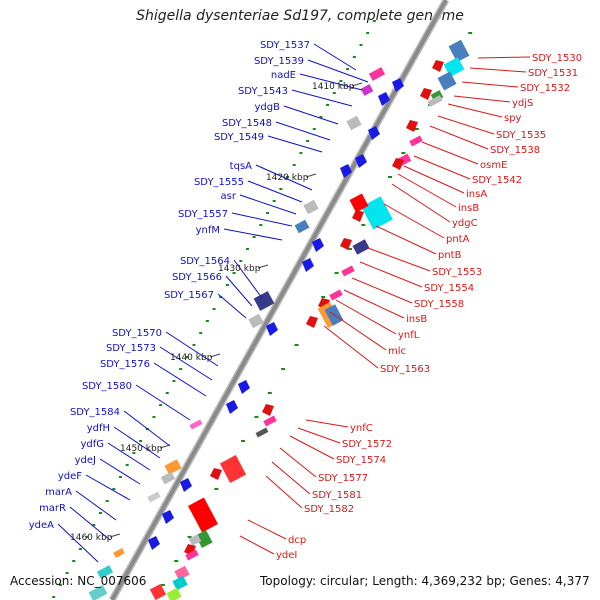  Describe the element at coordinates (493, 165) in the screenshot. I see `right-gene-label: osmE` at that location.